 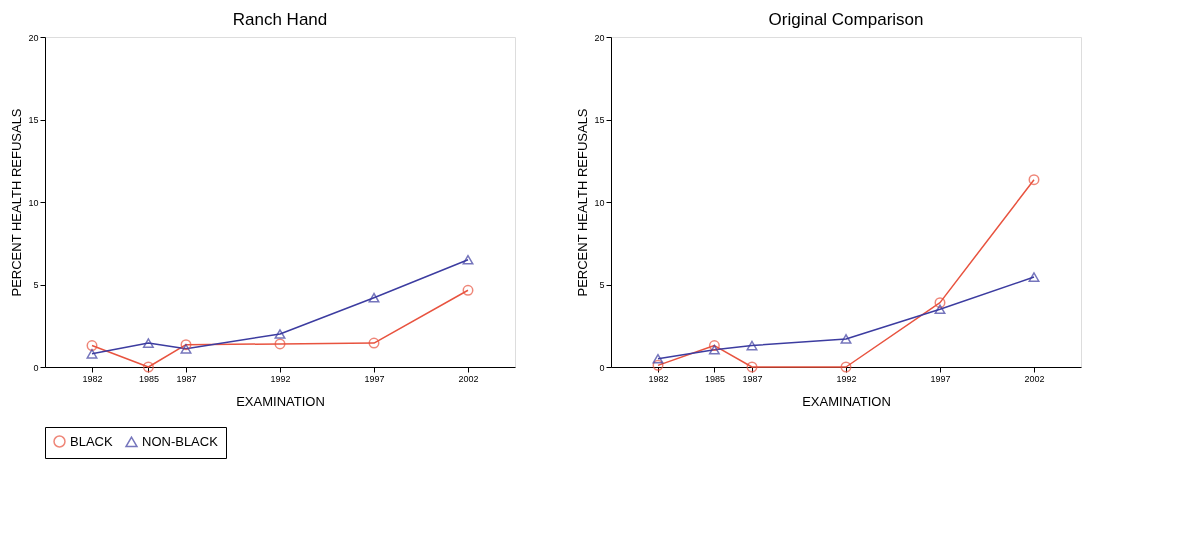 What do you see at coordinates (91, 441) in the screenshot?
I see `legend-label: BLACK` at bounding box center [91, 441].